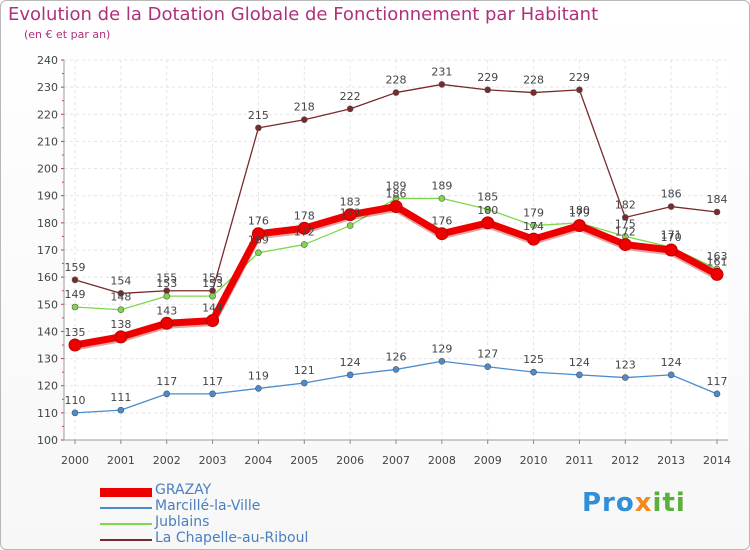 This screenshot has height=550, width=750. Describe the element at coordinates (47, 141) in the screenshot. I see `y-tick-label: 210` at that location.